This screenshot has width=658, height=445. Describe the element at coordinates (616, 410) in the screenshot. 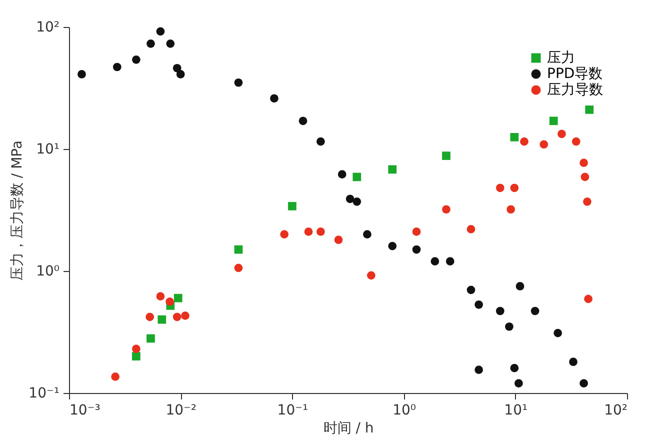

I see `x-tick-label: 10²` at that location.